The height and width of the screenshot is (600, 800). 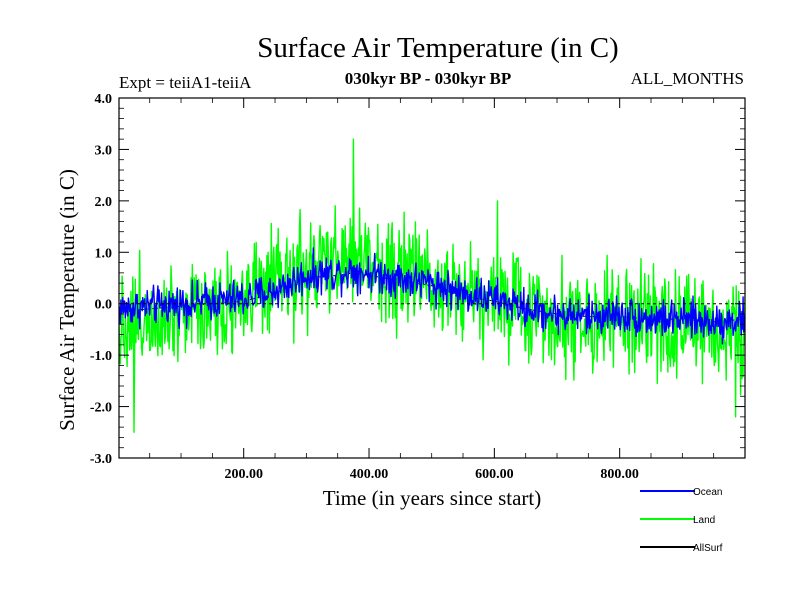 What do you see at coordinates (681, 520) in the screenshot?
I see `legend: Ocean Land AllSurf` at bounding box center [681, 520].